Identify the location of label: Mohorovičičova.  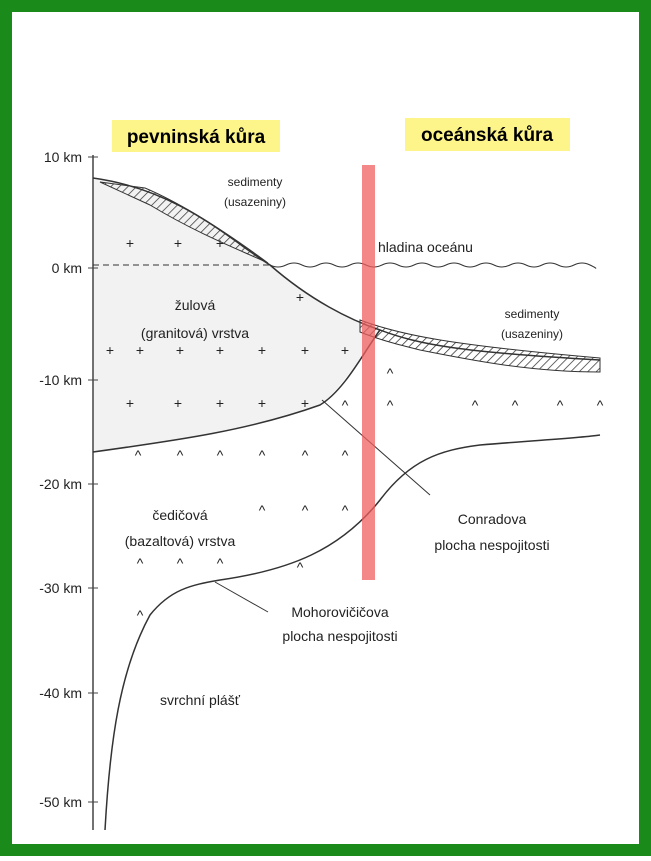
(339, 612).